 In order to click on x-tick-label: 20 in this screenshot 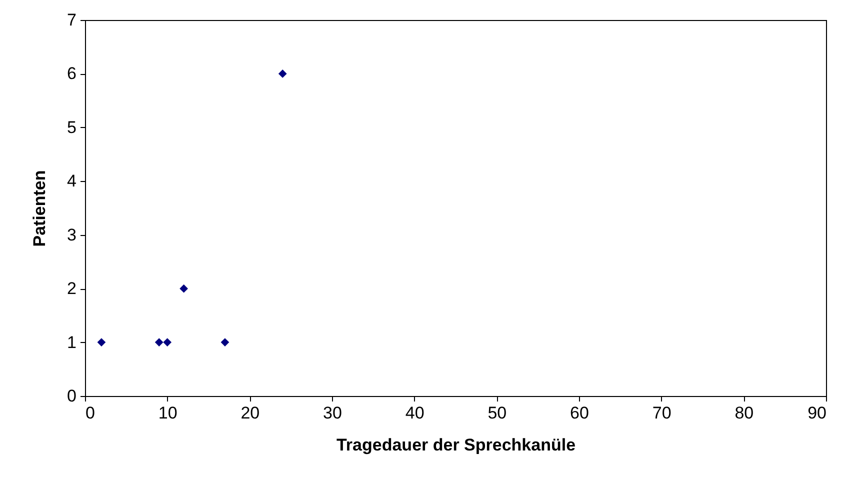, I will do `click(250, 413)`.